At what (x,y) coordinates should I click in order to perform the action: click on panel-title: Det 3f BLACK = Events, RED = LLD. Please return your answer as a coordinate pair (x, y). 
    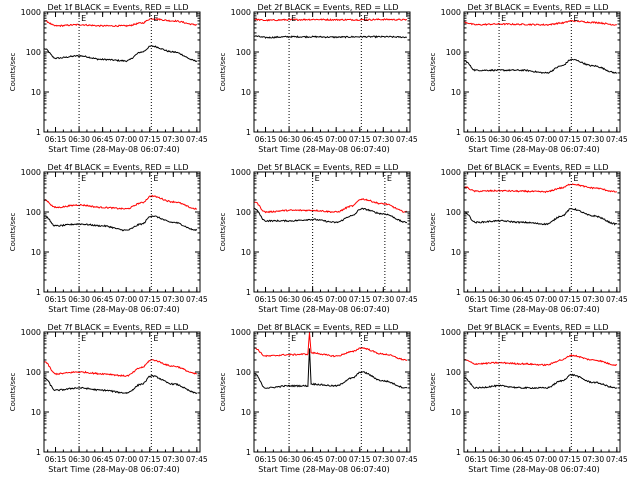
    Looking at the image, I should click on (537, 7).